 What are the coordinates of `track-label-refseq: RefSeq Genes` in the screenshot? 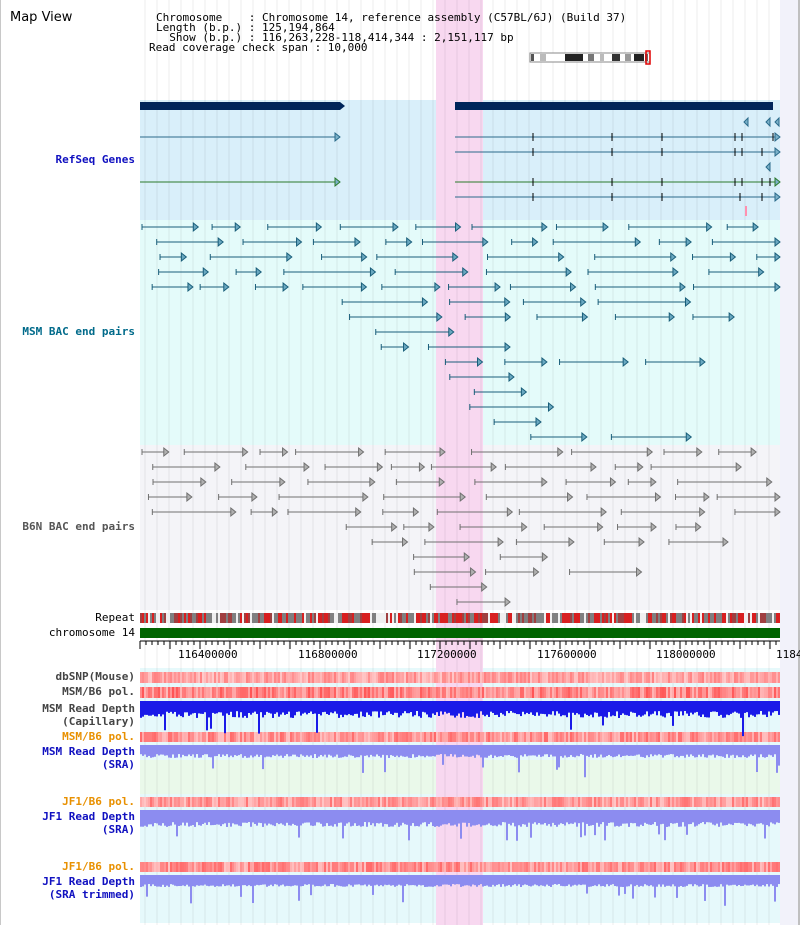 It's located at (95, 159).